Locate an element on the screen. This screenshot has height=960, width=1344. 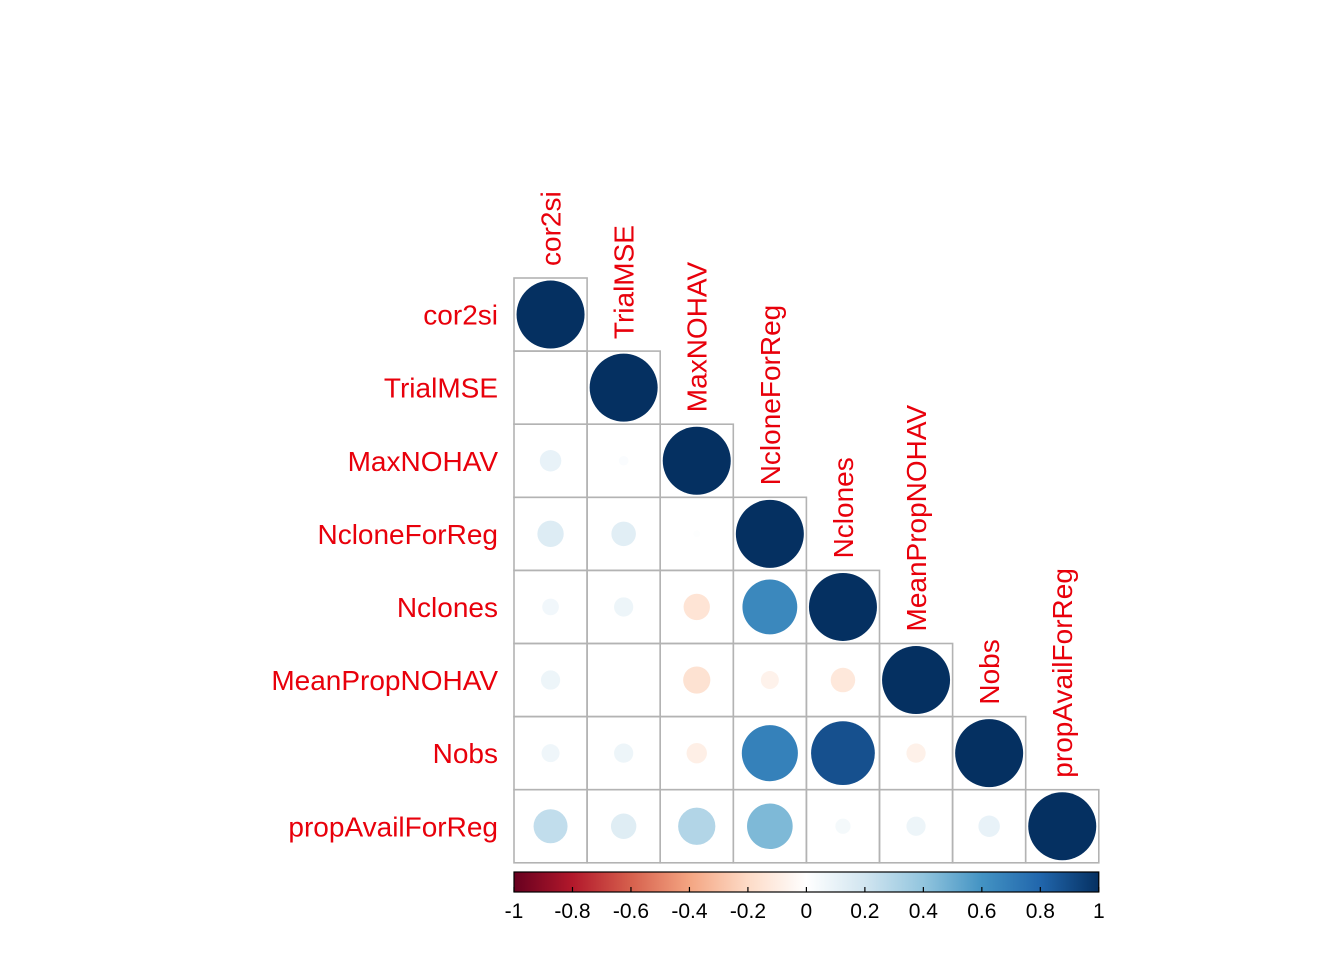
colorbar-tick-label: 0.6 is located at coordinates (981, 911).